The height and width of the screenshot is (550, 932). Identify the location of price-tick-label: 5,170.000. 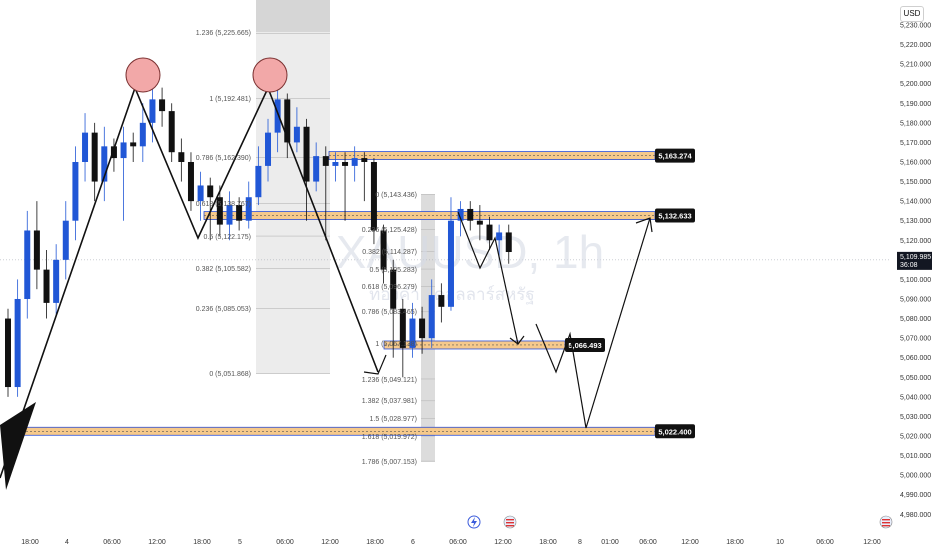
(915, 143).